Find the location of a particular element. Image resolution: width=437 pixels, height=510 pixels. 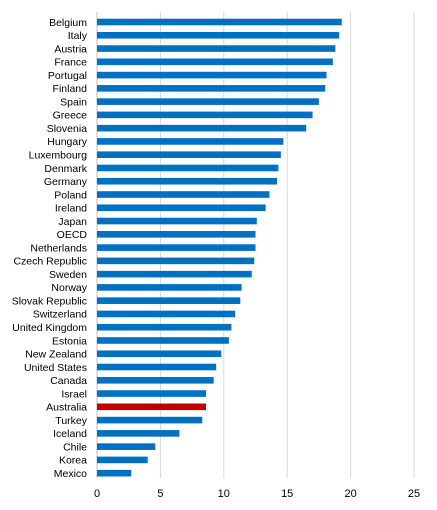

category-label: Germany is located at coordinates (66, 182).